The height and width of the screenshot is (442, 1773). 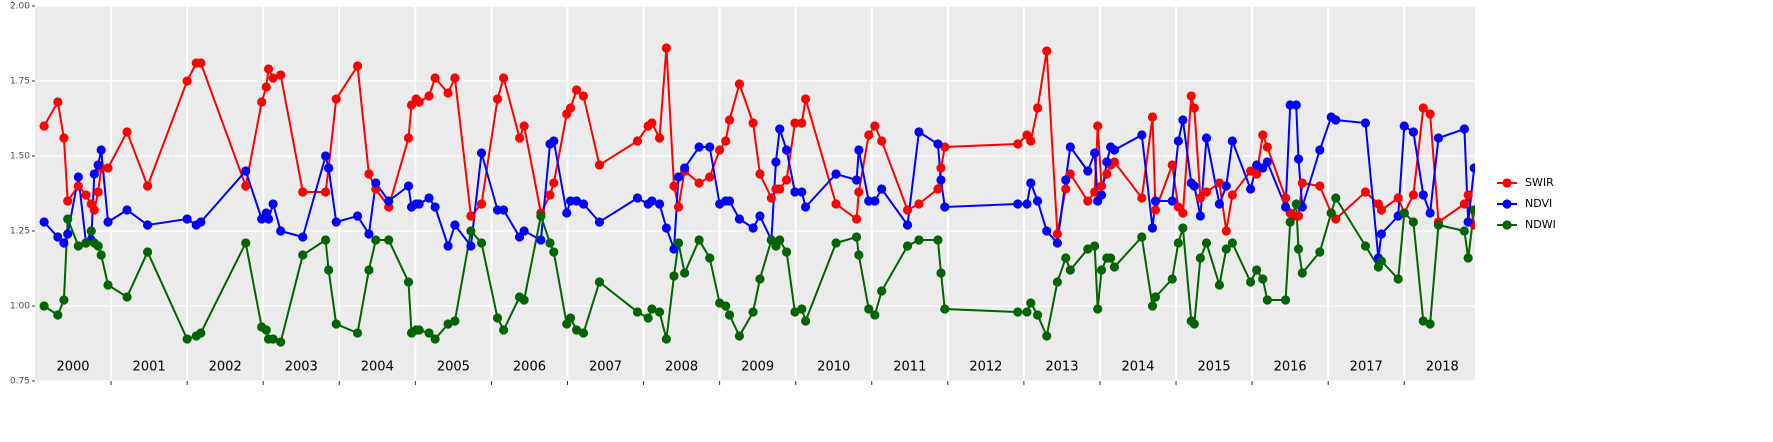 I want to click on y-tick-label: 0.75, so click(x=20, y=382).